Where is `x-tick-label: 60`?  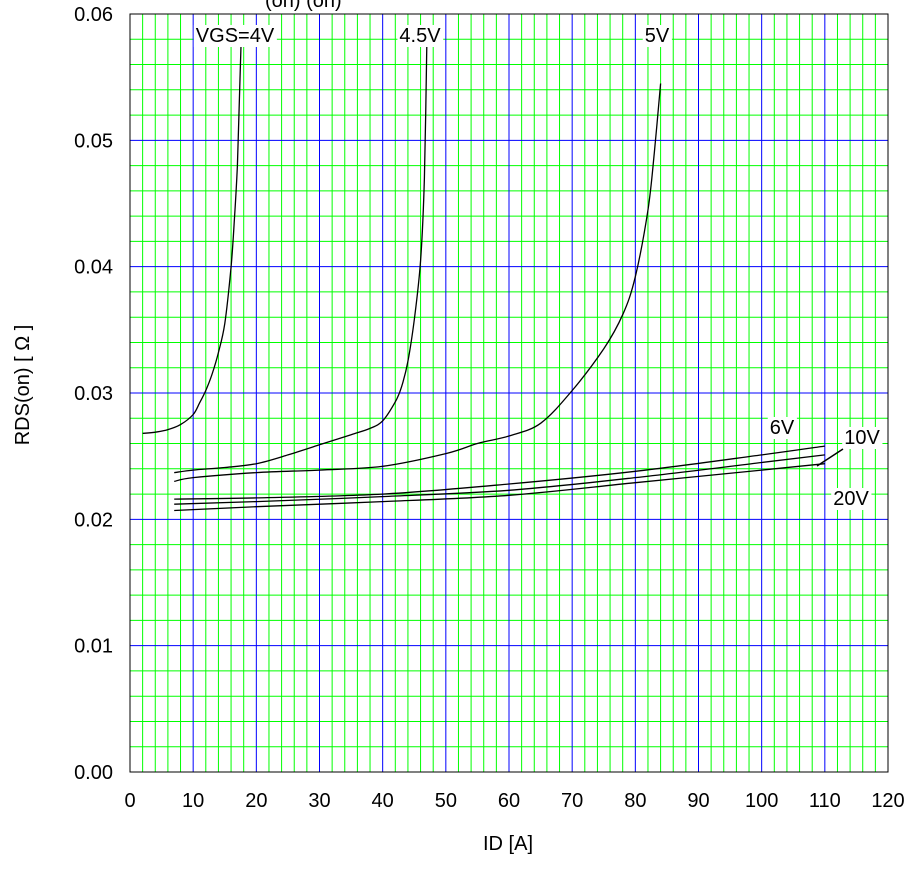
x-tick-label: 60 is located at coordinates (509, 801).